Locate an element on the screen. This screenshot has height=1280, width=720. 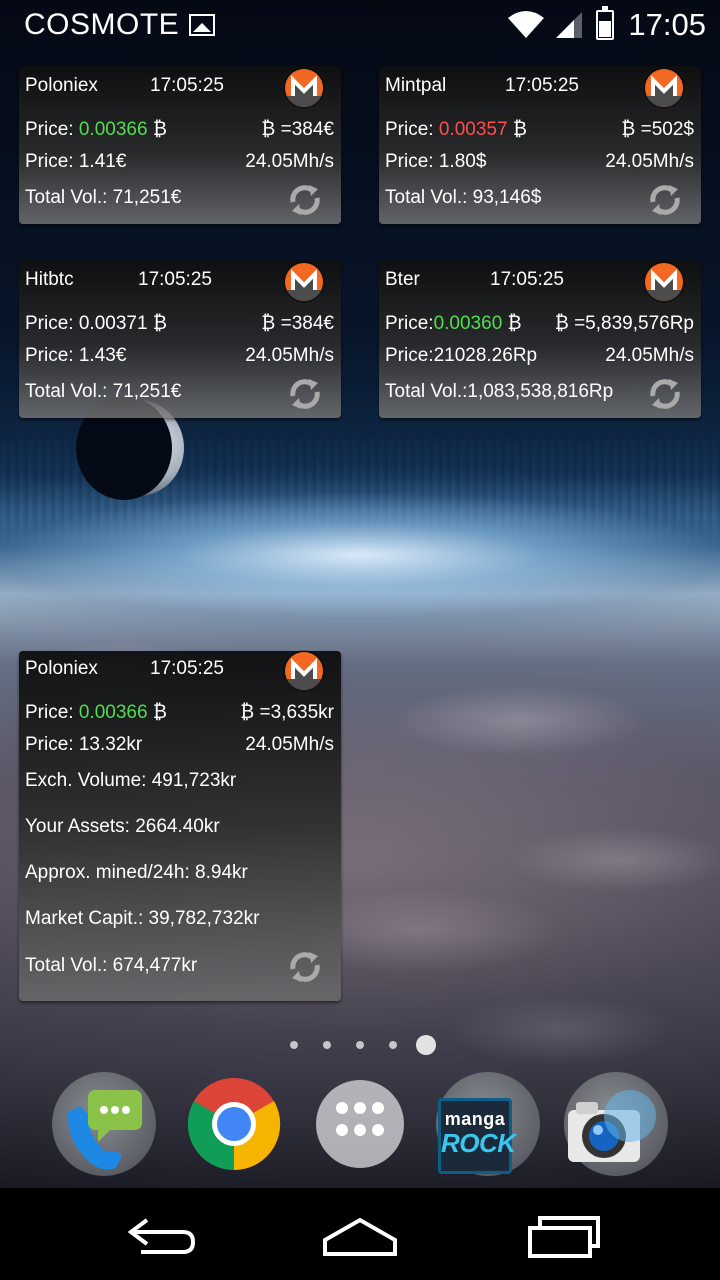
widget-exchange-name: Bter is located at coordinates (402, 279).